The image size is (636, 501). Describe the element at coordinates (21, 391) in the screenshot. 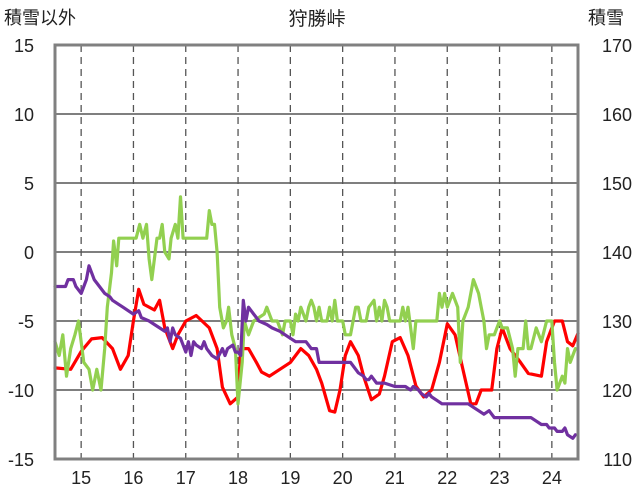

I see `left-tick-label: -10` at that location.